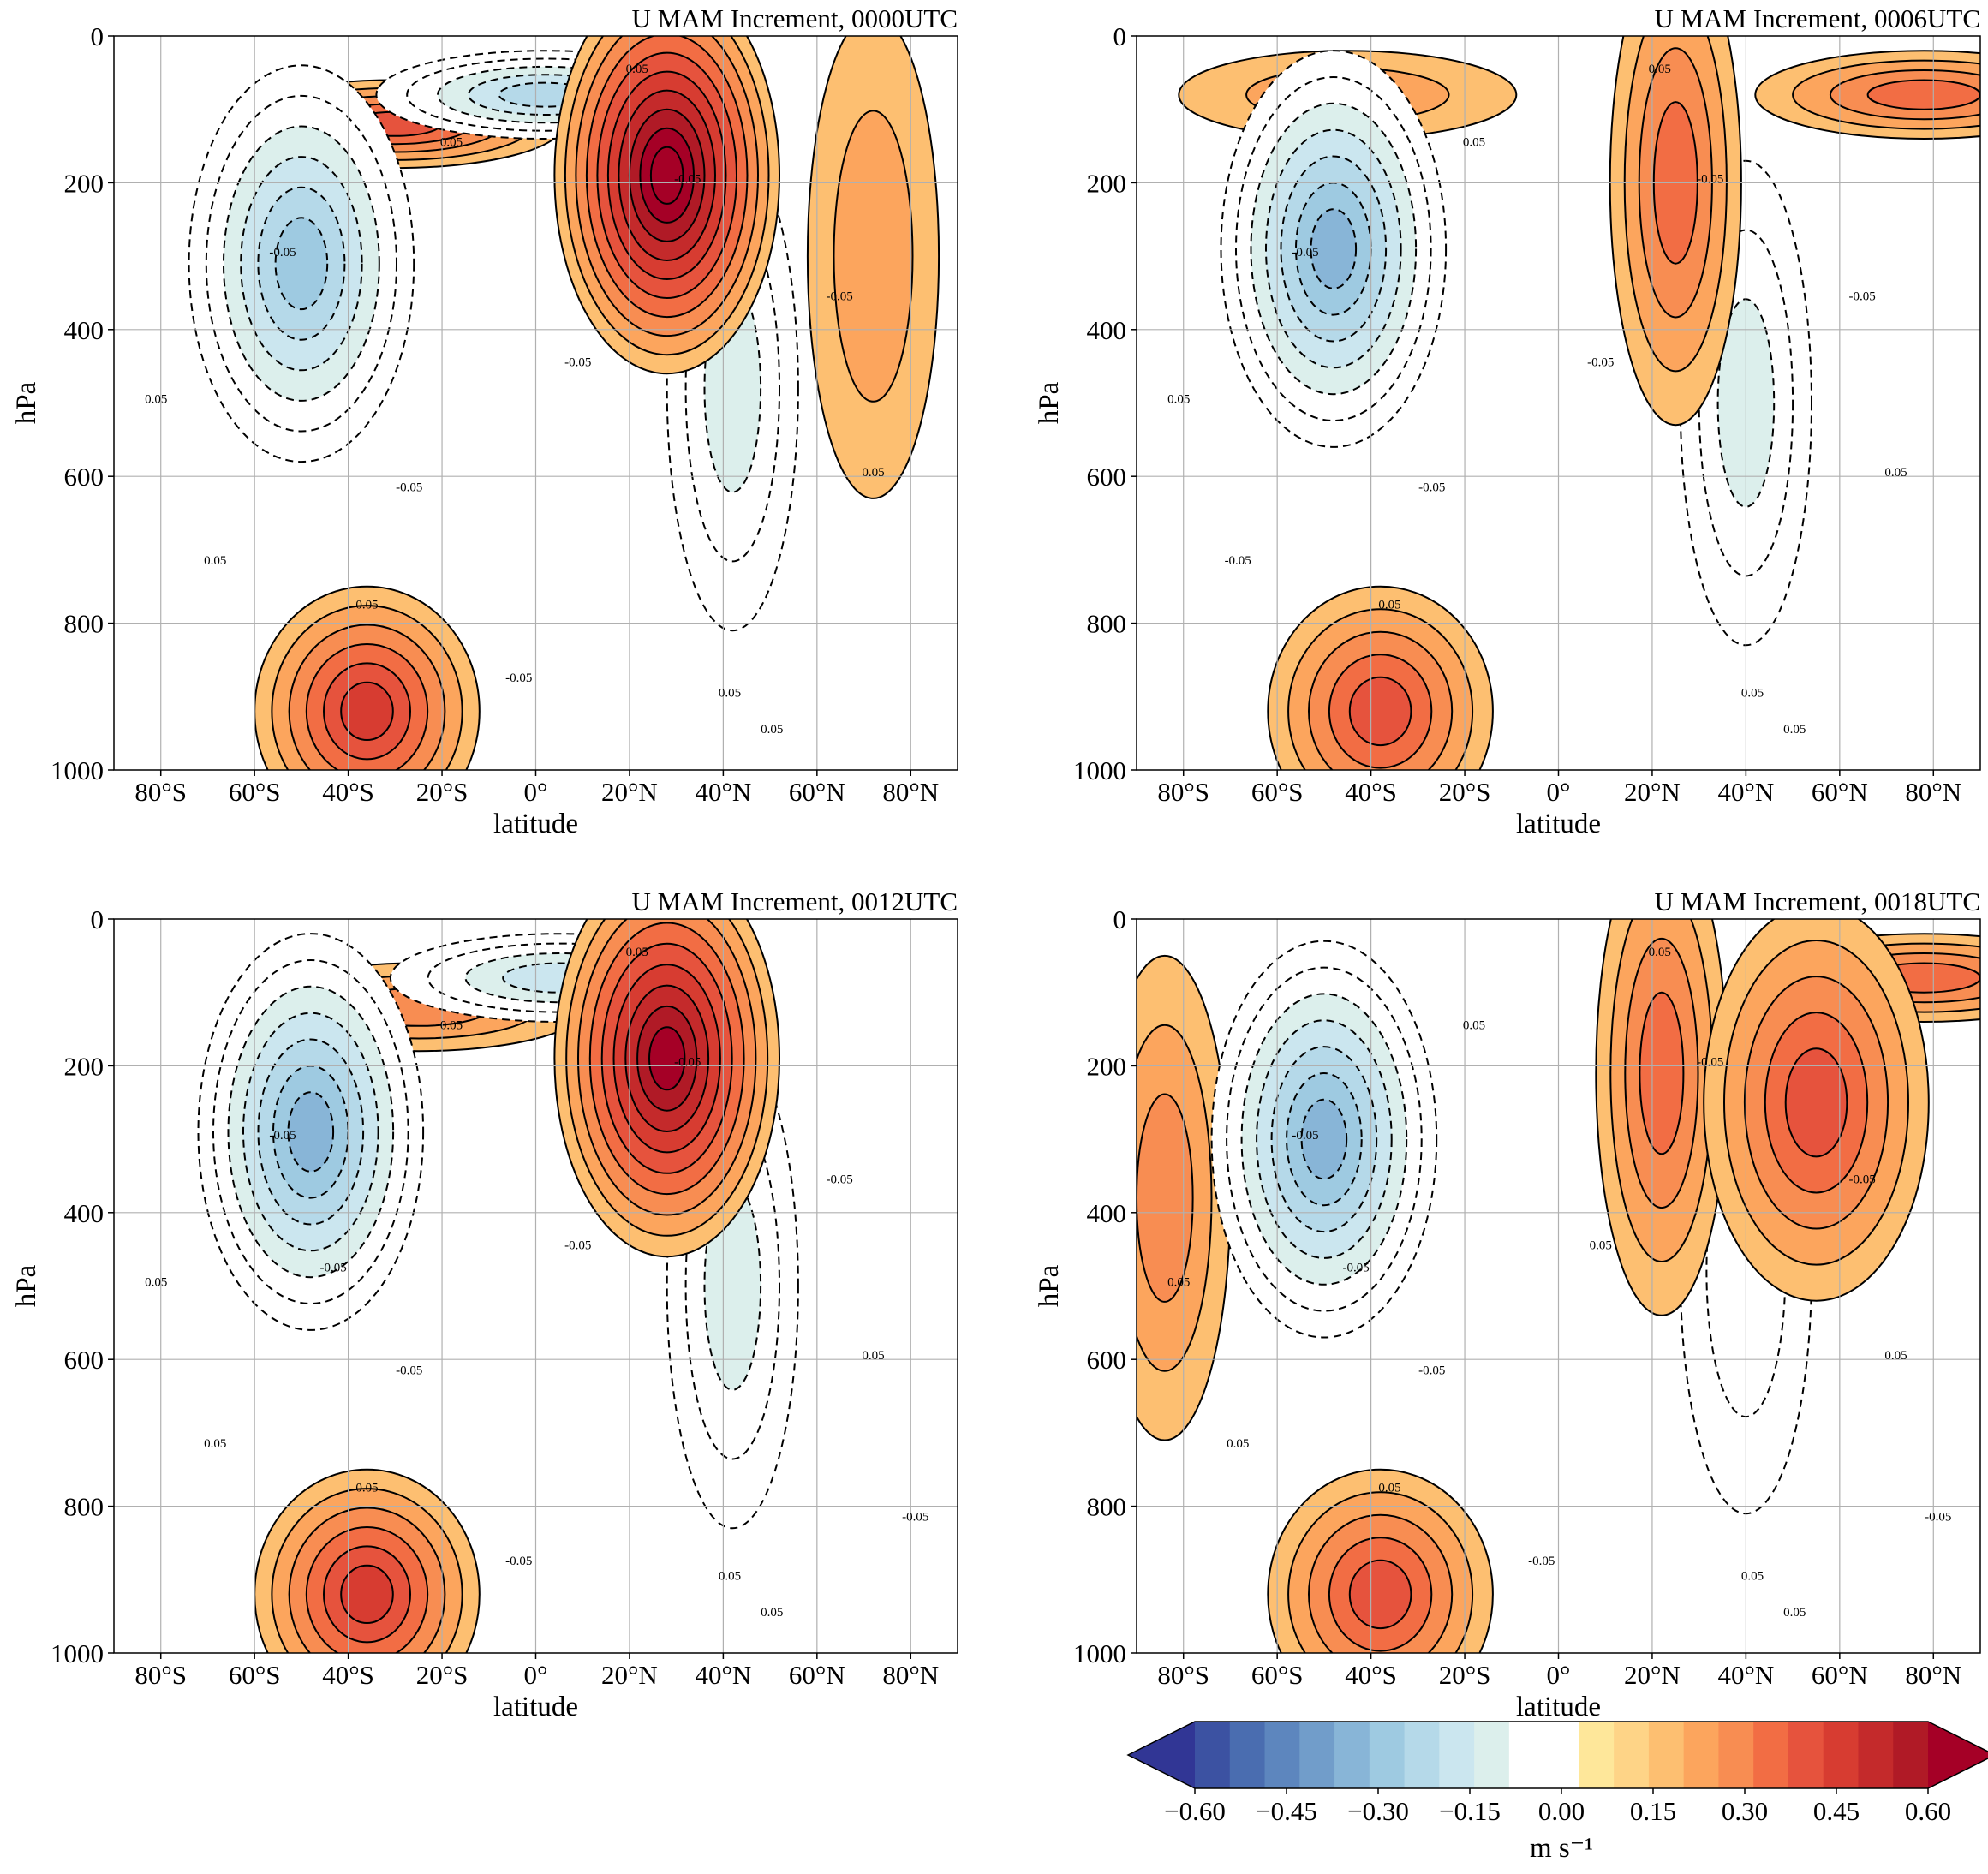 The height and width of the screenshot is (1874, 1988). I want to click on colorbar-tick-label: 0.00, so click(1561, 1811).